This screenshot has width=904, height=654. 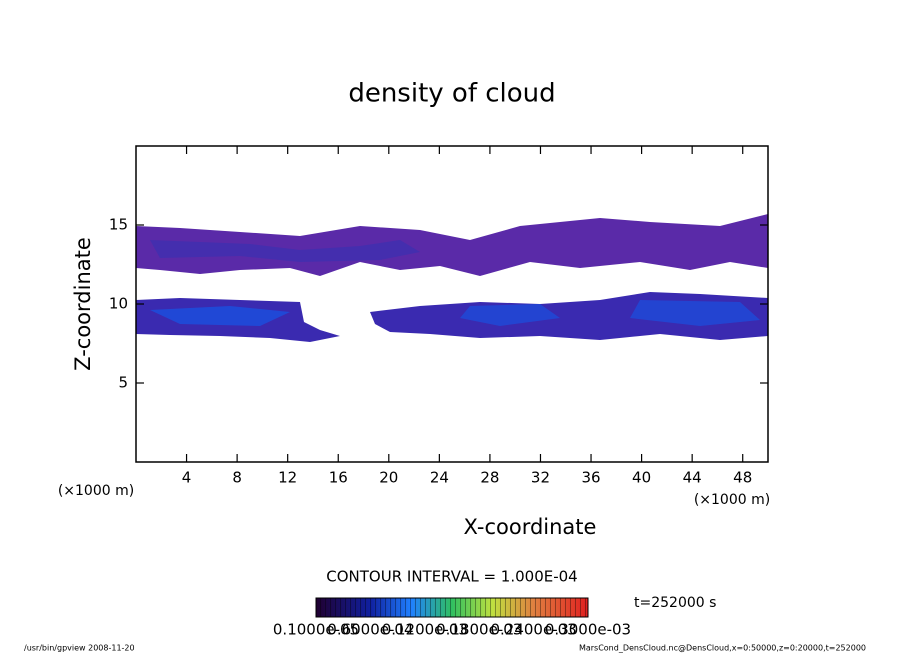 What do you see at coordinates (118, 304) in the screenshot?
I see `y-tick-label: 10` at bounding box center [118, 304].